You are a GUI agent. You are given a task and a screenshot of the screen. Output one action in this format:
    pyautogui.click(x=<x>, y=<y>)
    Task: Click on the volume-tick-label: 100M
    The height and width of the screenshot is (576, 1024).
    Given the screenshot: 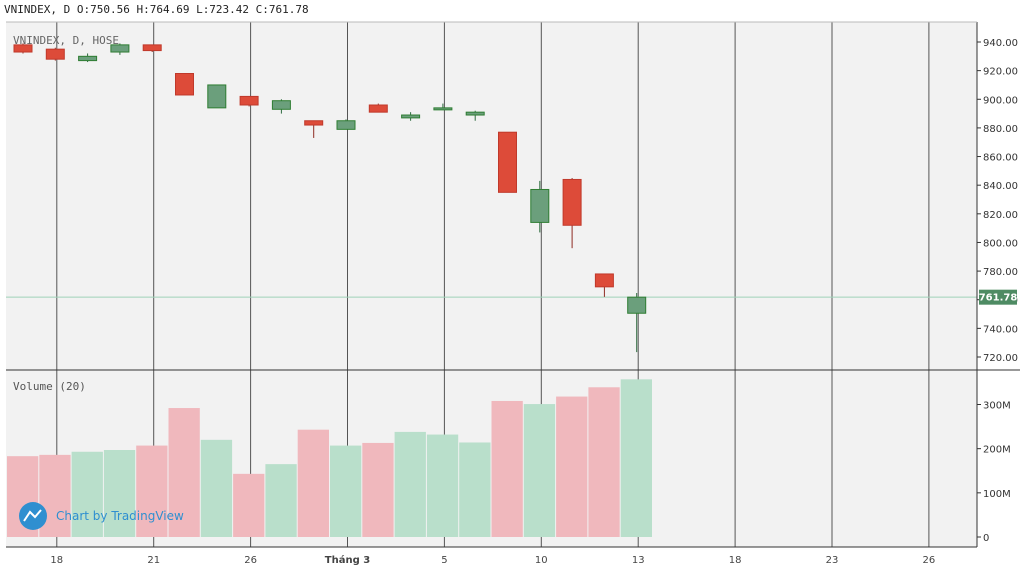 What is the action you would take?
    pyautogui.click(x=997, y=494)
    